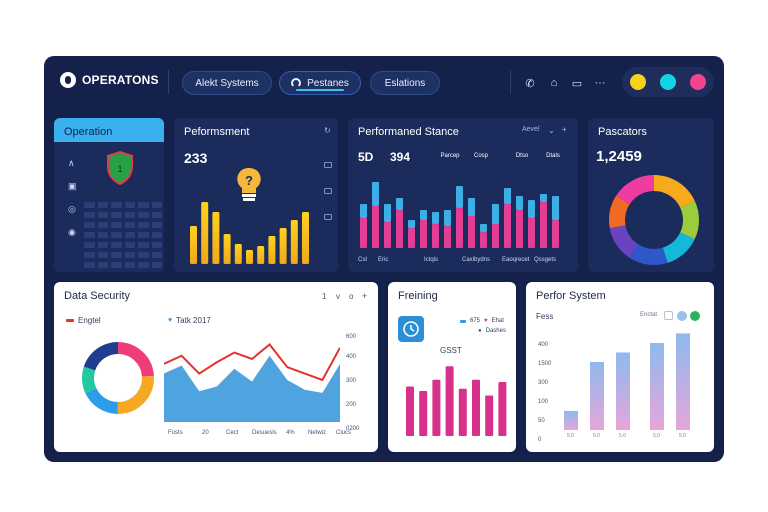 The height and width of the screenshot is (512, 768). What do you see at coordinates (405, 83) in the screenshot?
I see `tab-eslations: Eslations` at bounding box center [405, 83].